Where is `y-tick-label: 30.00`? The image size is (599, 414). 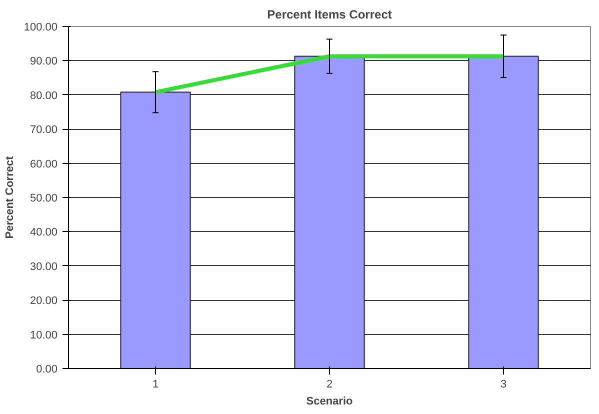
y-tick-label: 30.00 is located at coordinates (44, 266).